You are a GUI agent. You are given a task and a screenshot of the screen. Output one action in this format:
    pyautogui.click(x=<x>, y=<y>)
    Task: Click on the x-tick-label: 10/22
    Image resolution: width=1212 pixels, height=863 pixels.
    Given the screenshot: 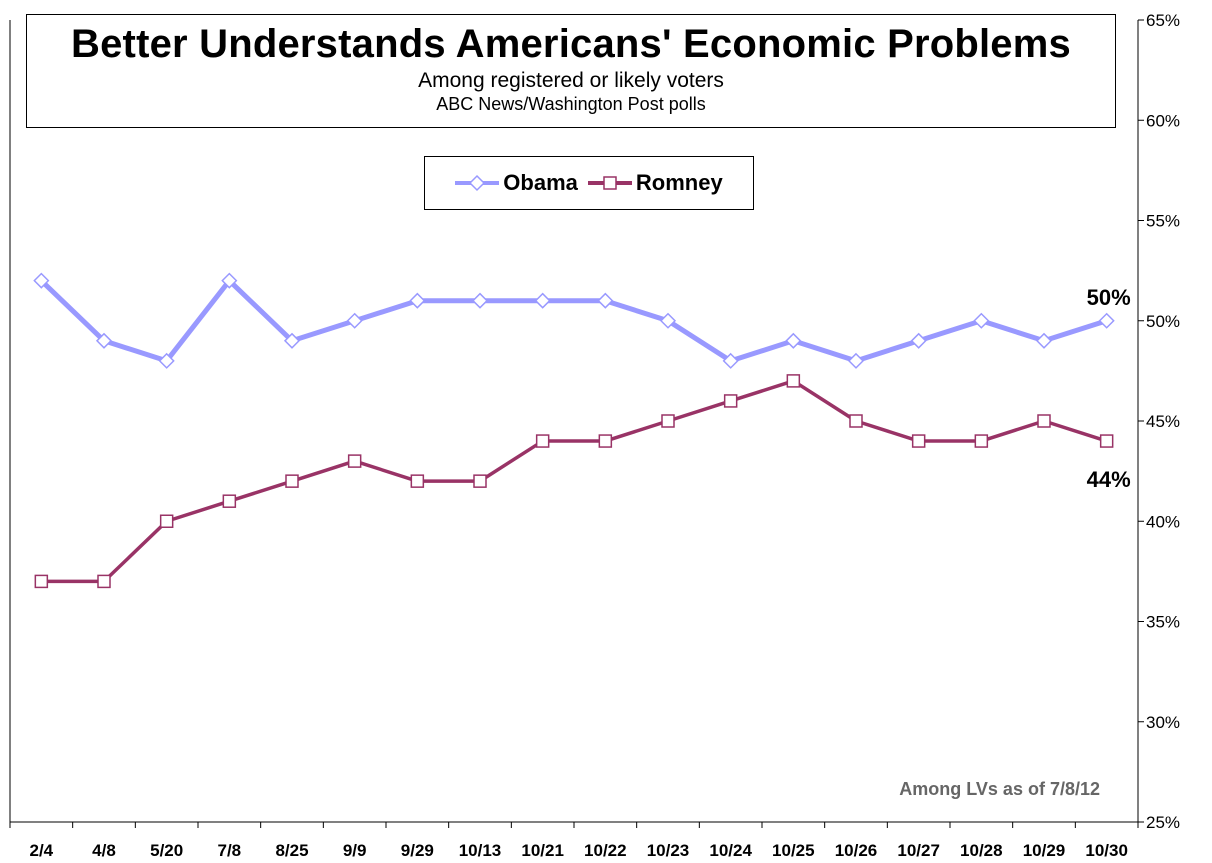 What is the action you would take?
    pyautogui.click(x=605, y=850)
    